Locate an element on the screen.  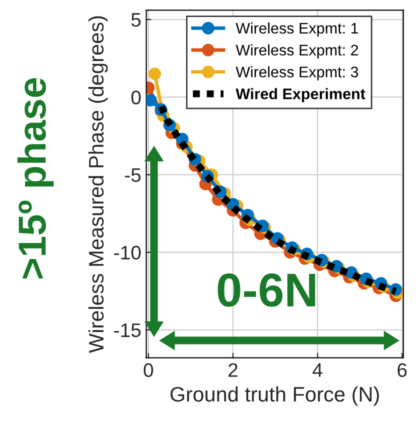
x-tick-label: 6 is located at coordinates (402, 370).